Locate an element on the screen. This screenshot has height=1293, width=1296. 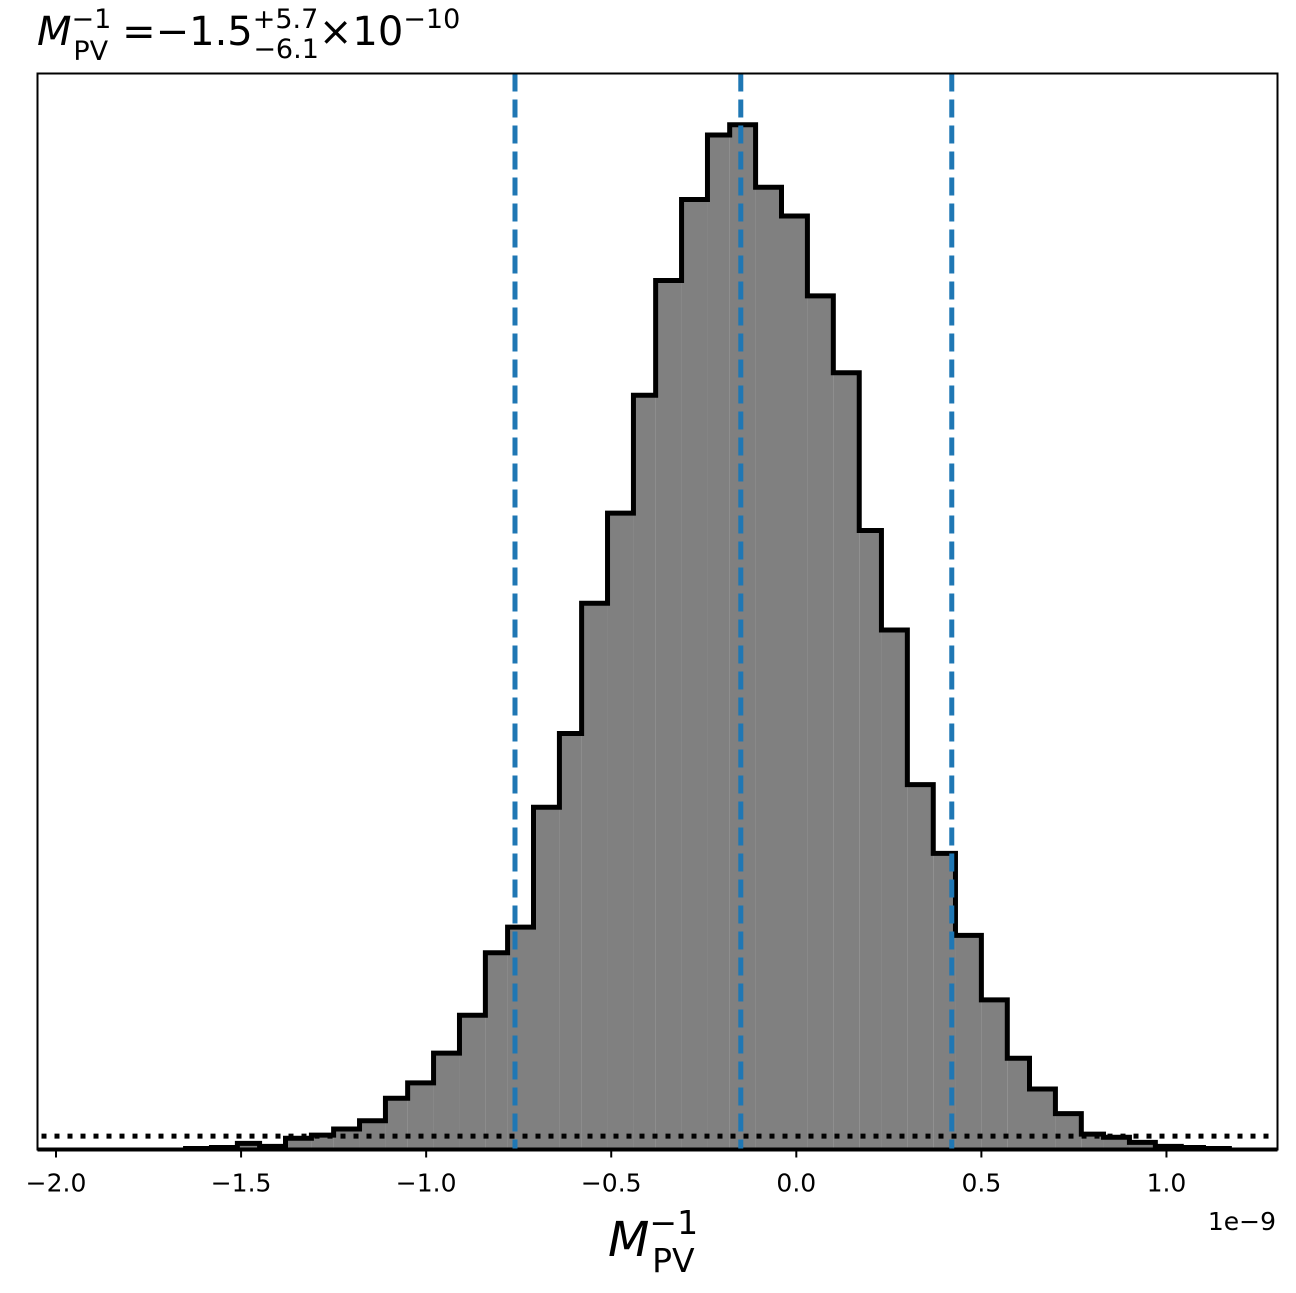
title-err-minus: −6.1 is located at coordinates (286, 49).